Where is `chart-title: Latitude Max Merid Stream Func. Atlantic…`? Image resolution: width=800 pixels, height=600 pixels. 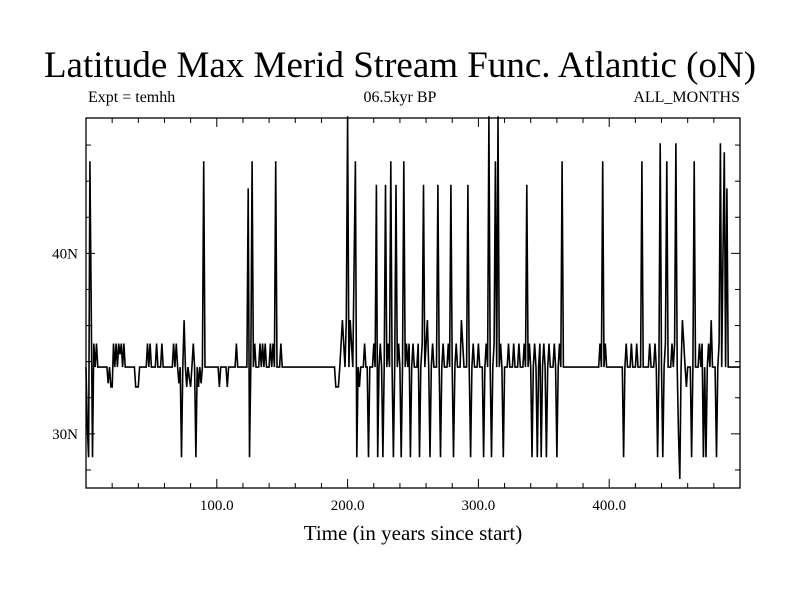
chart-title: Latitude Max Merid Stream Func. Atlantic… is located at coordinates (400, 65).